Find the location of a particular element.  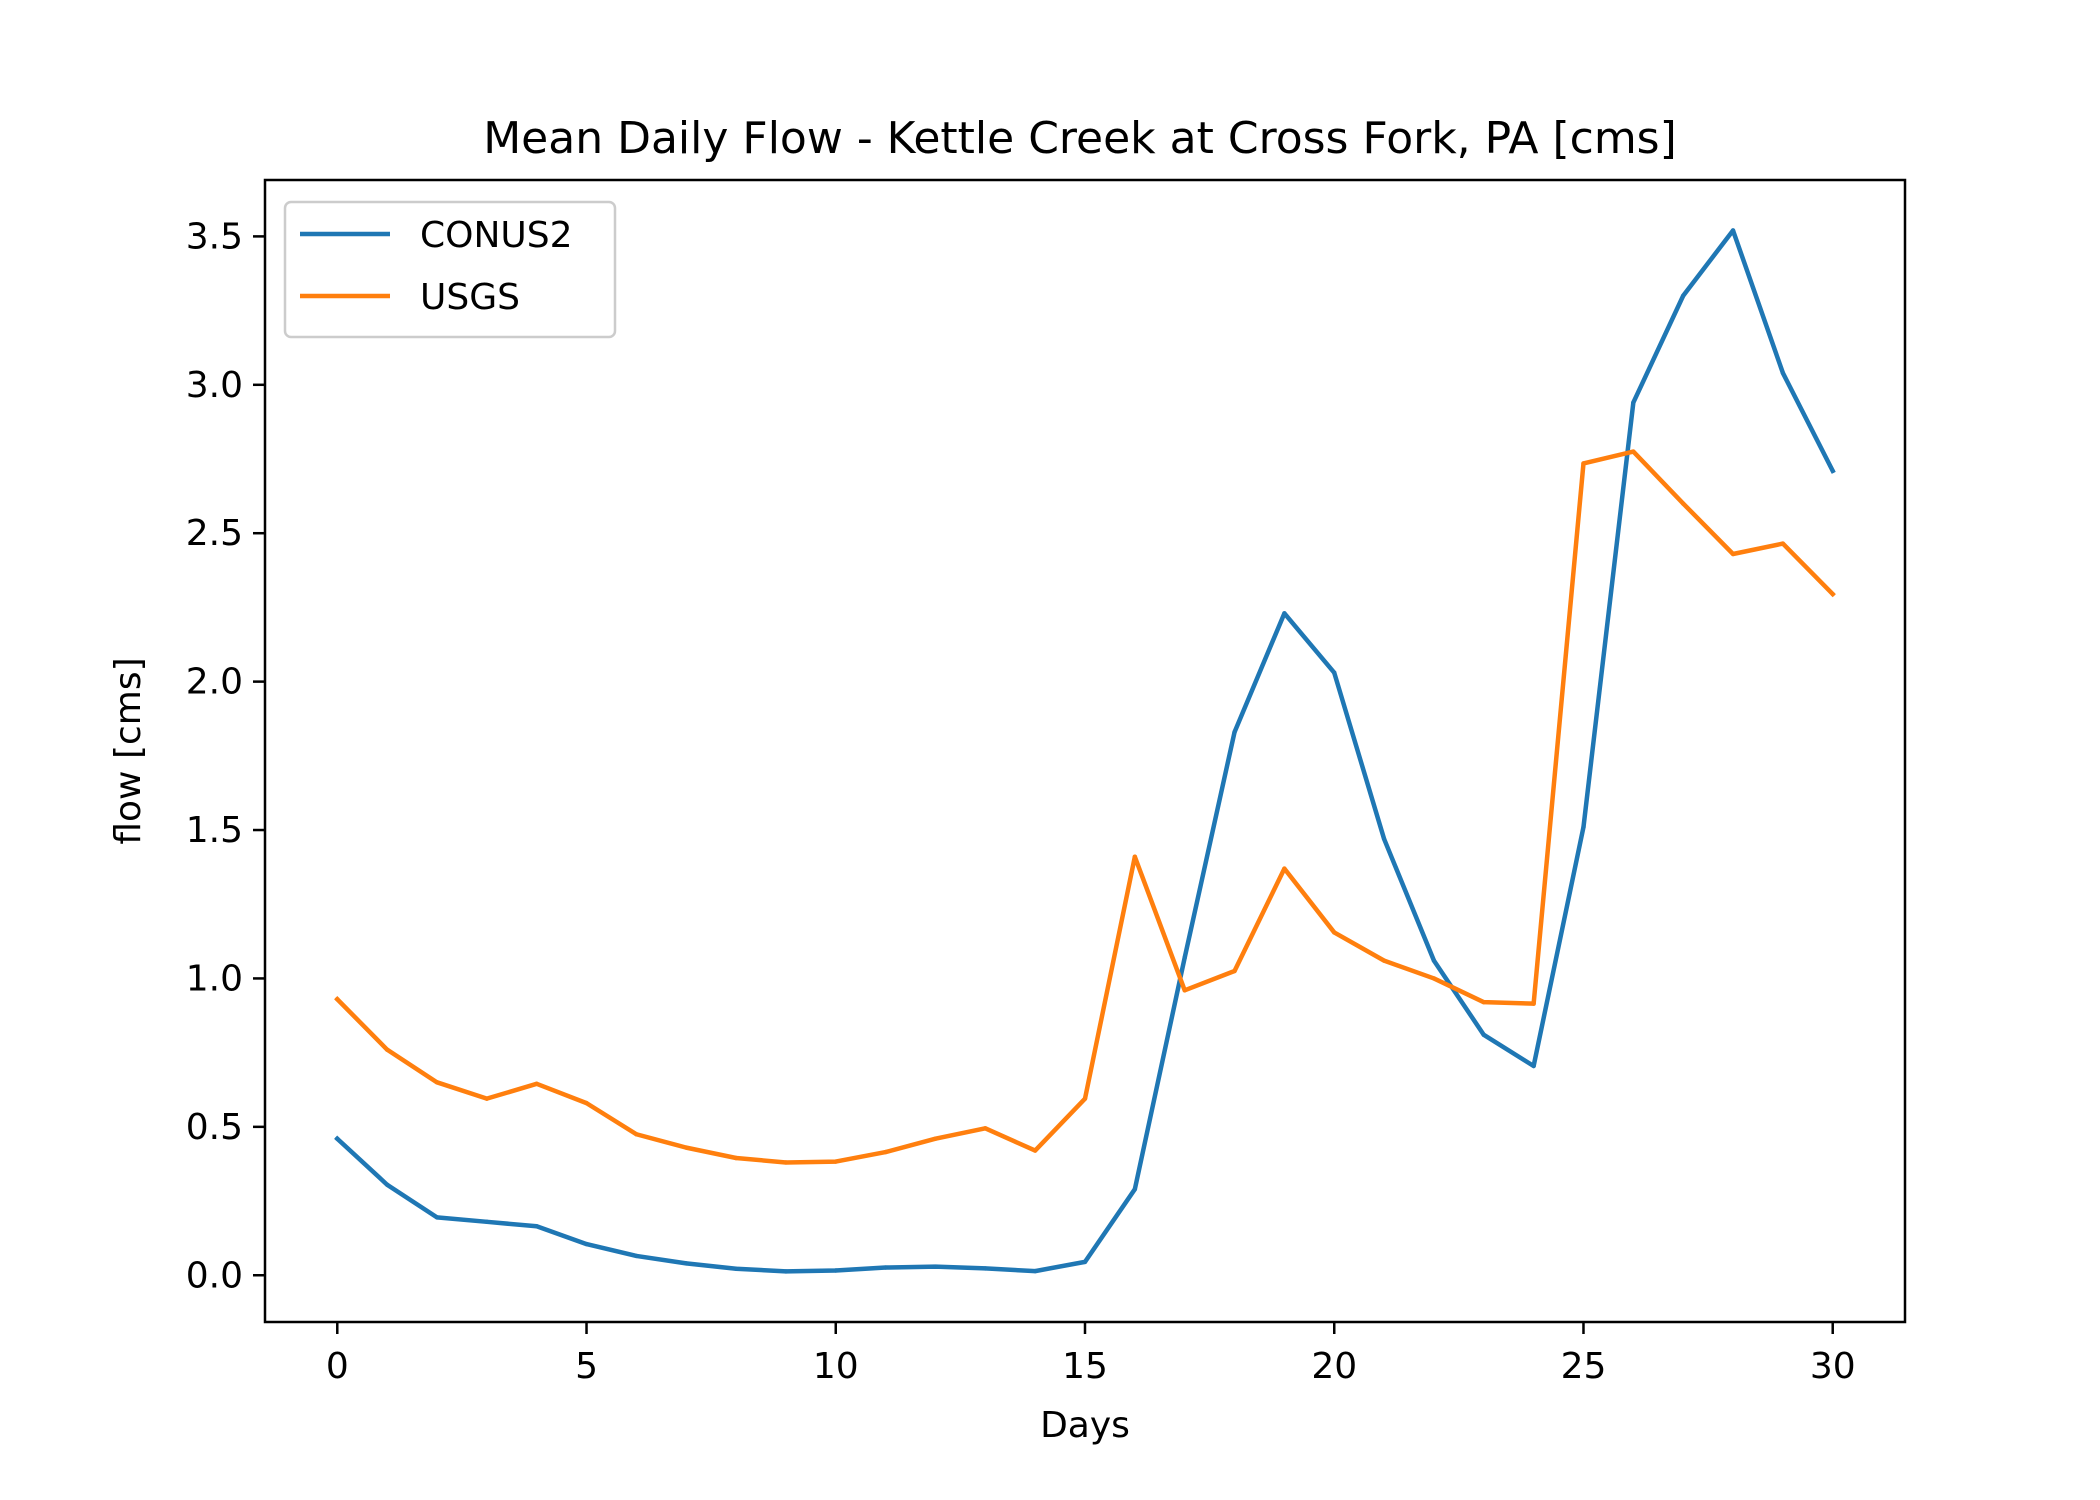

y-tick-label: 0.0 is located at coordinates (214, 1275).